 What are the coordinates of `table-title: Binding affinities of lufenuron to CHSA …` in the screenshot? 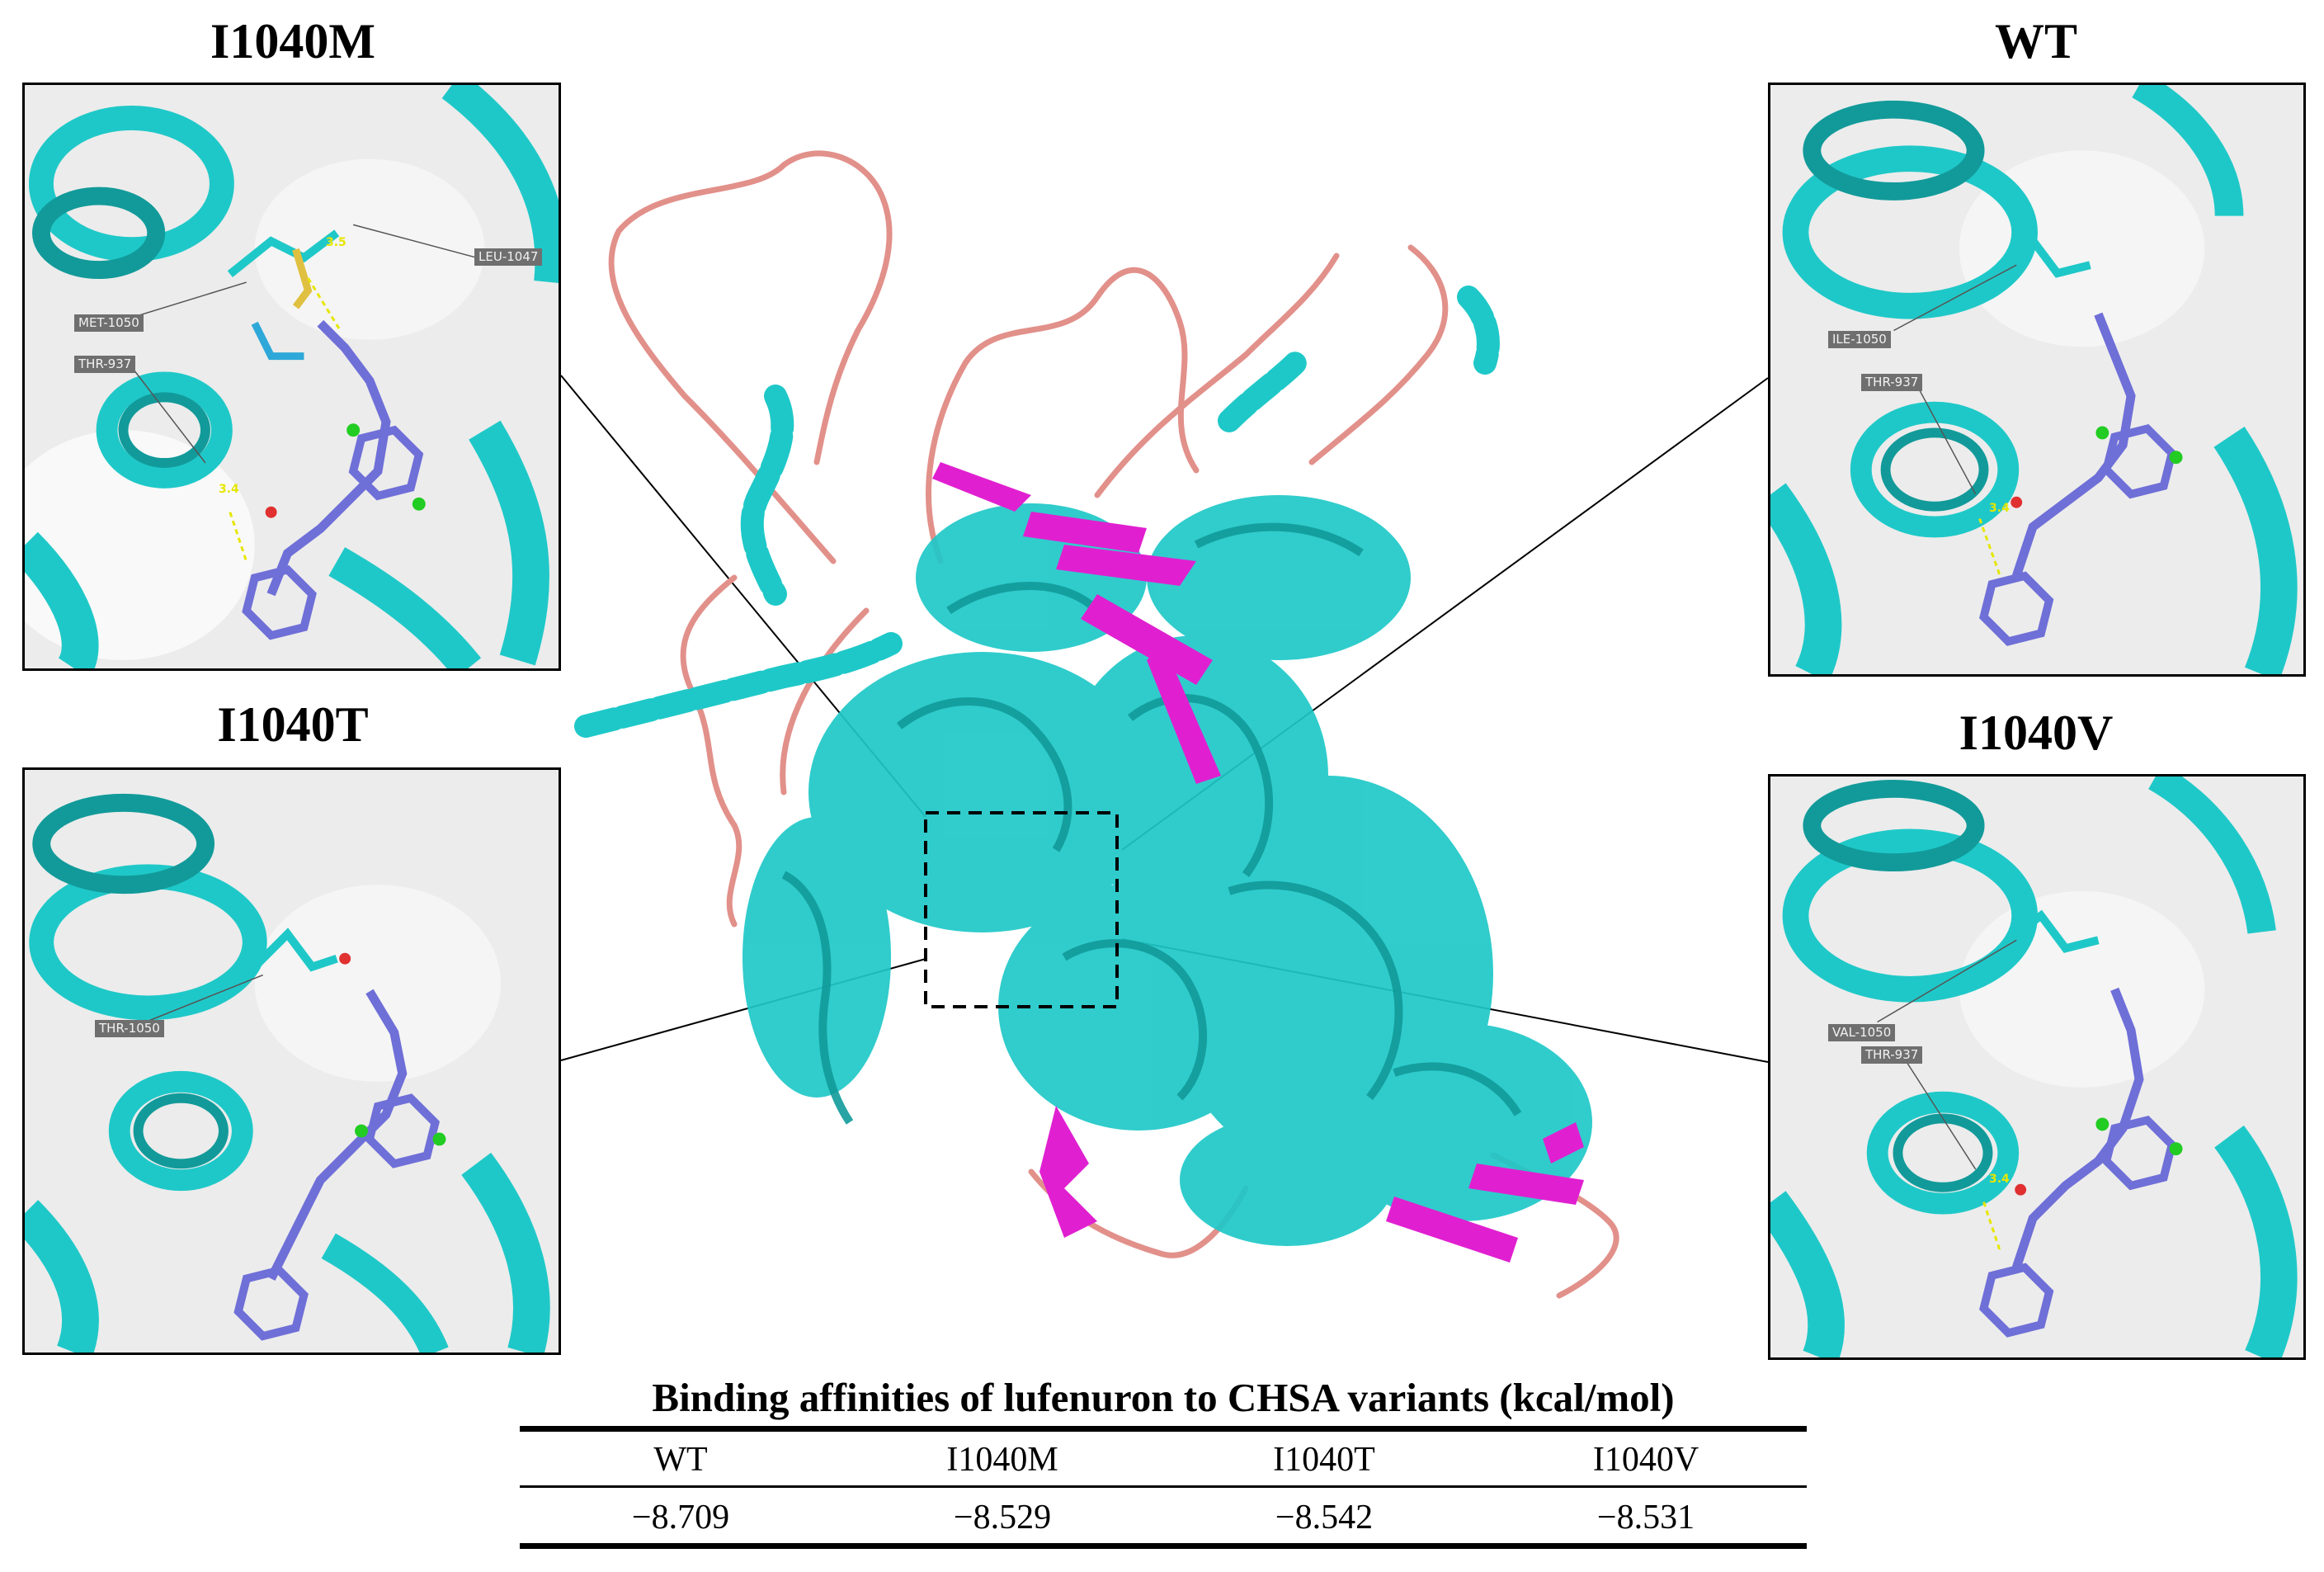 It's located at (1163, 1397).